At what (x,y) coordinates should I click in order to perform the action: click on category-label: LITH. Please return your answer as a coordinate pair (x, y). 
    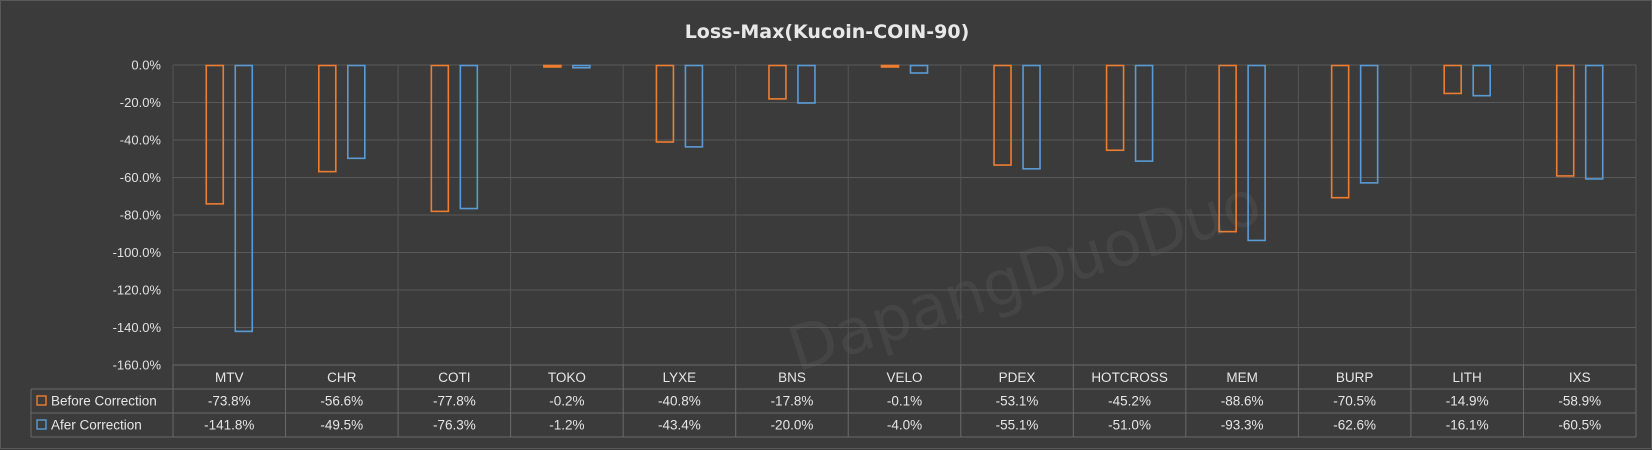
    Looking at the image, I should click on (1467, 377).